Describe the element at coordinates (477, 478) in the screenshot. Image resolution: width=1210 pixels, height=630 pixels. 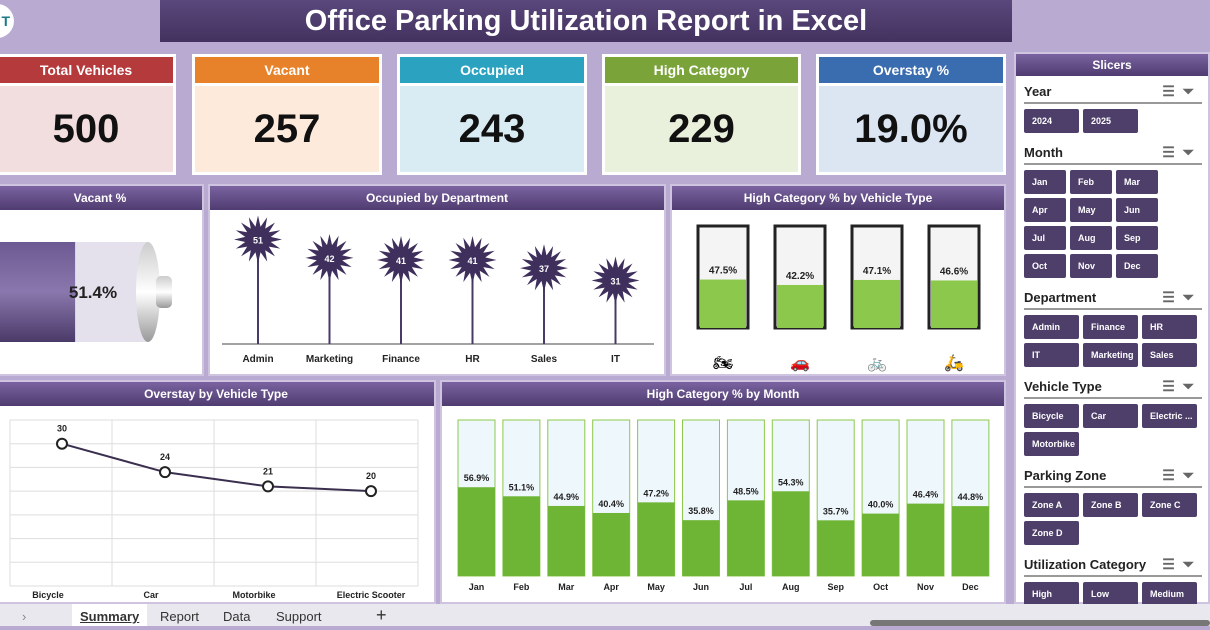
I see `data-label: 56.9%` at that location.